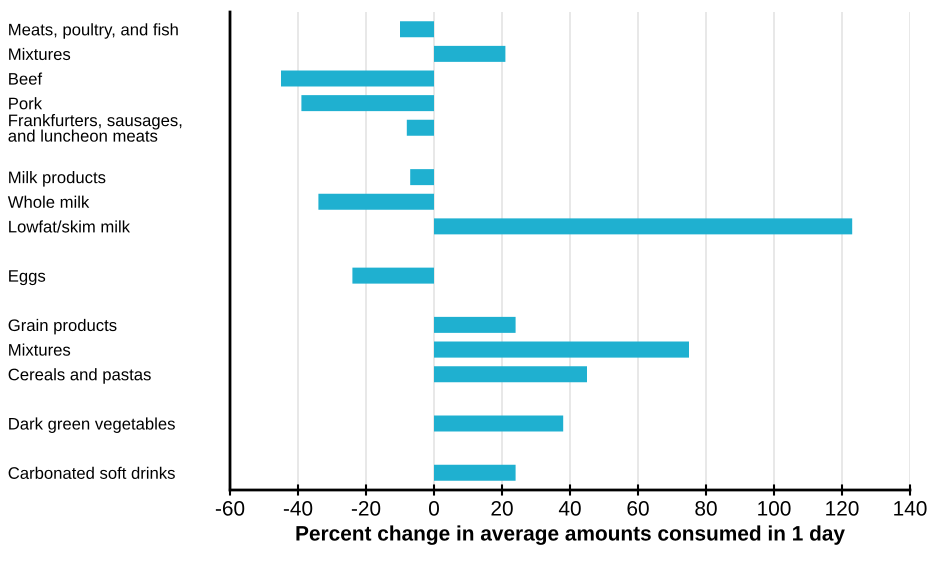 Image resolution: width=935 pixels, height=574 pixels. I want to click on y-tick-label: Carbonated soft drinks, so click(91, 472).